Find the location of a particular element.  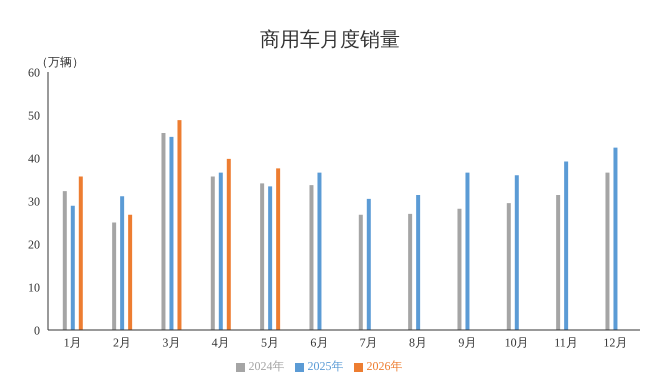

x-tick-label: 1月 is located at coordinates (73, 343).